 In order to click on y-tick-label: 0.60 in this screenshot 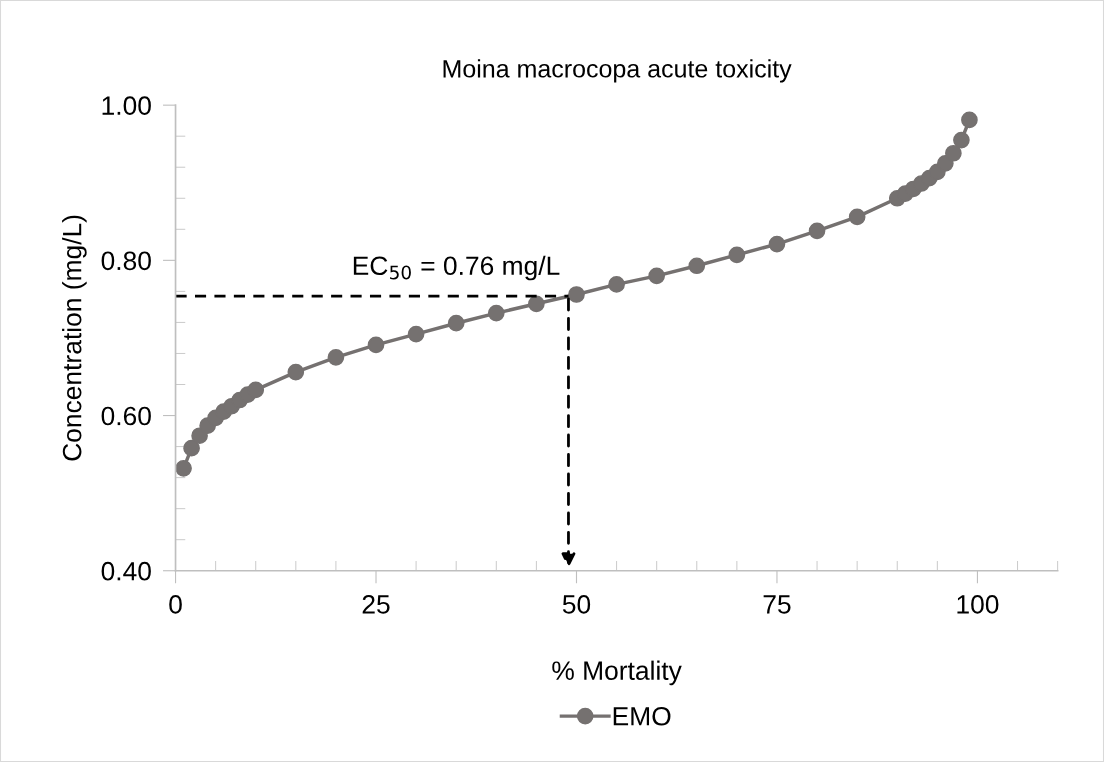, I will do `click(126, 416)`.